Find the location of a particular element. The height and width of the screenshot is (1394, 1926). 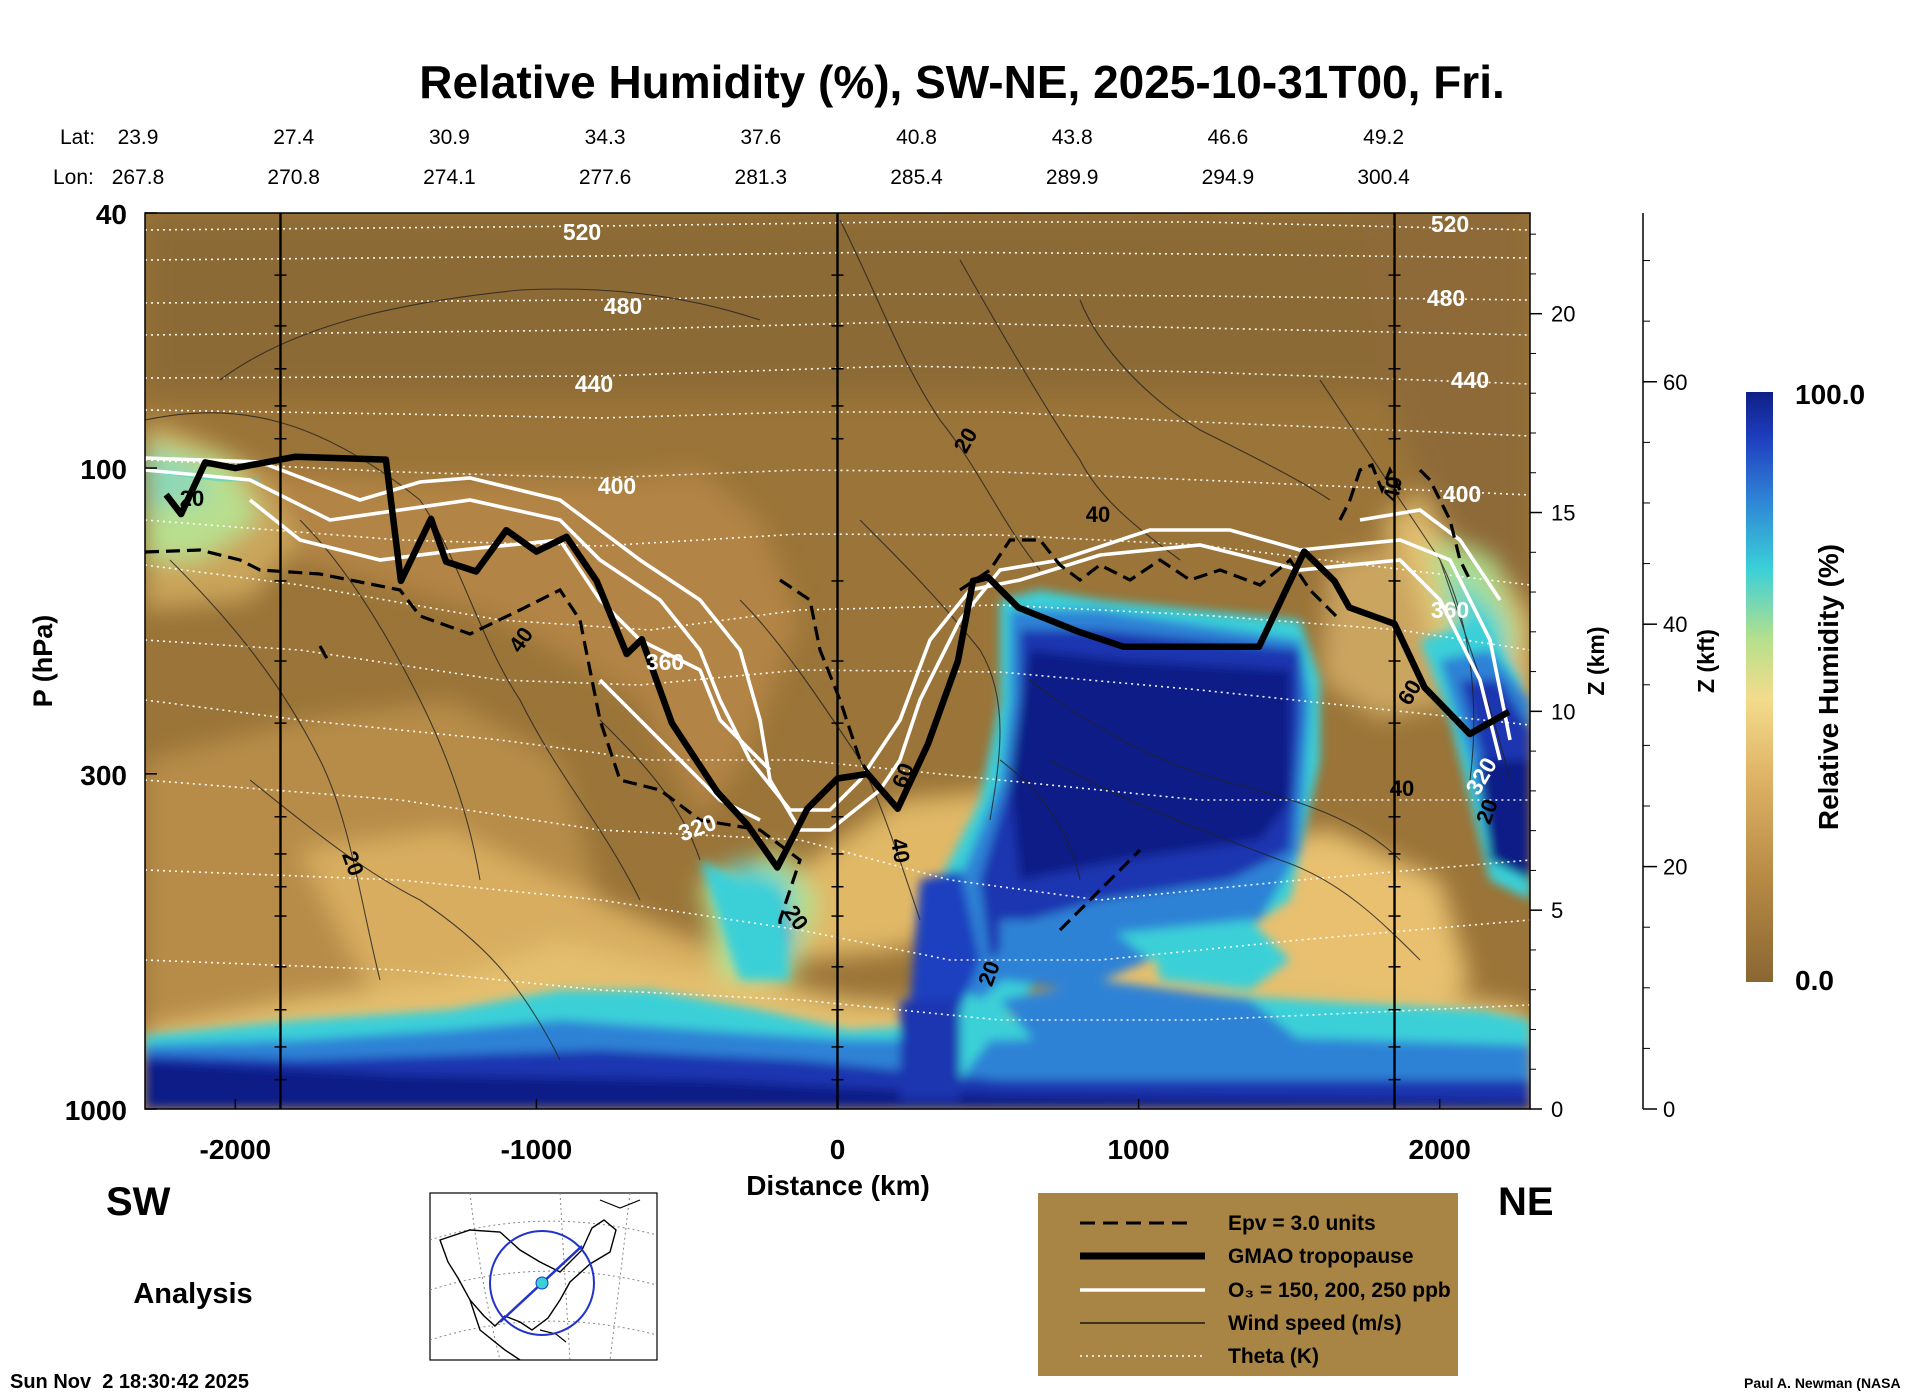

colorbar-max-label: 100.0 is located at coordinates (1830, 394).